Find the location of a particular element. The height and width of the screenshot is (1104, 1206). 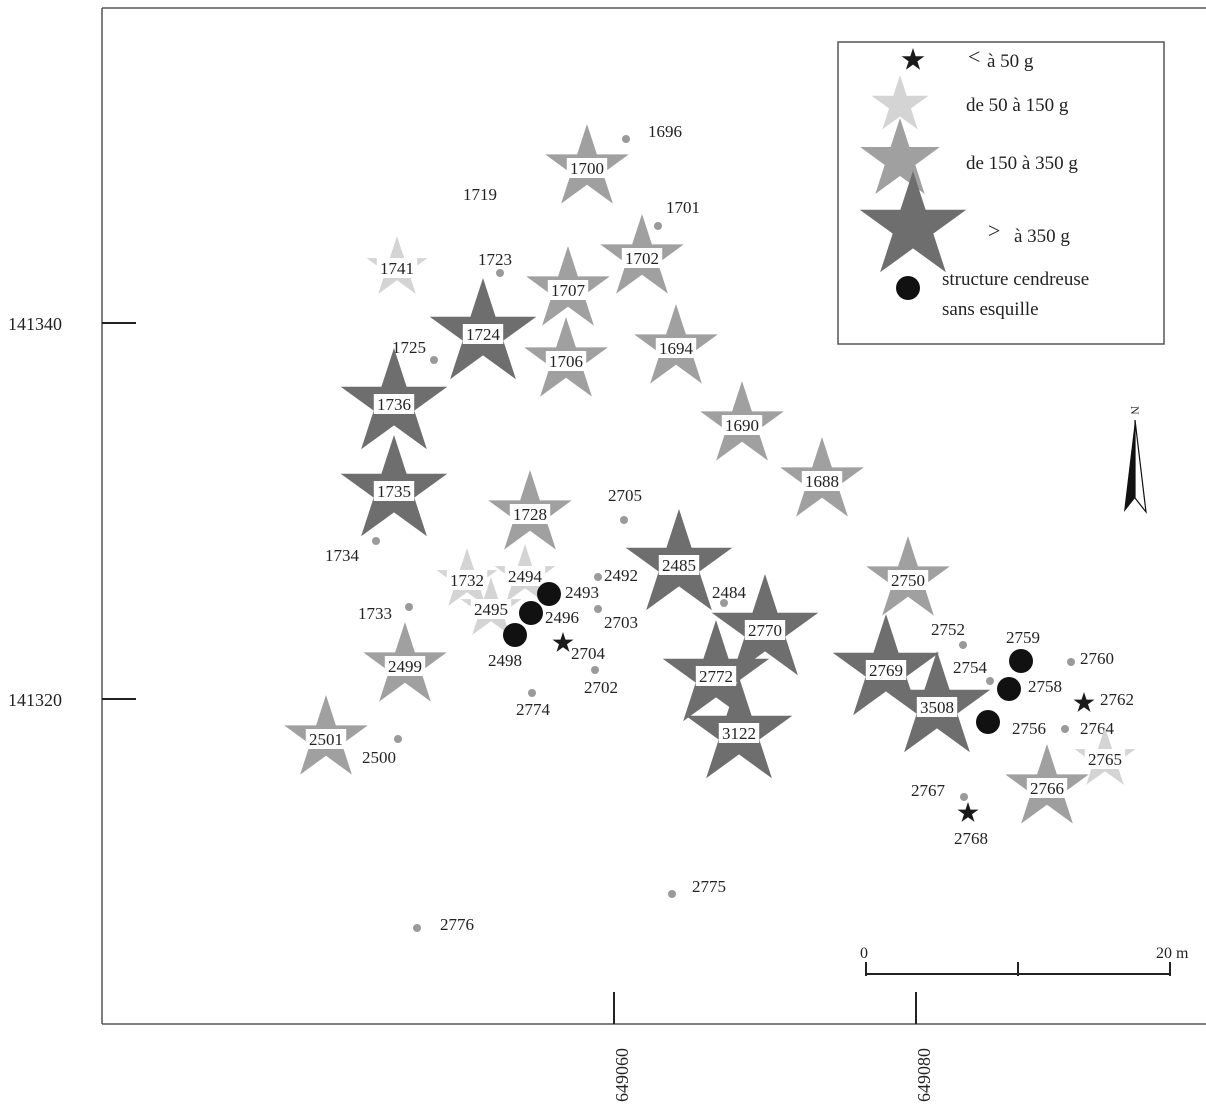

dark-star-shape is located at coordinates (913, 222).